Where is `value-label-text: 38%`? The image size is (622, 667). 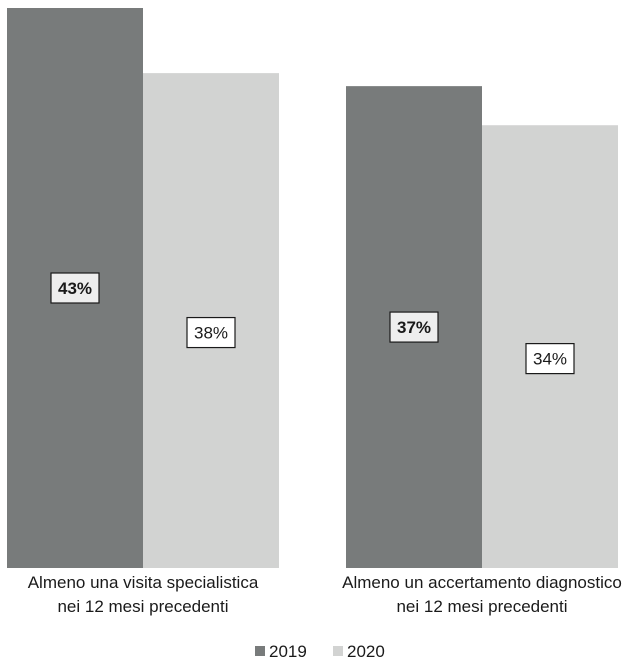 value-label-text: 38% is located at coordinates (211, 333).